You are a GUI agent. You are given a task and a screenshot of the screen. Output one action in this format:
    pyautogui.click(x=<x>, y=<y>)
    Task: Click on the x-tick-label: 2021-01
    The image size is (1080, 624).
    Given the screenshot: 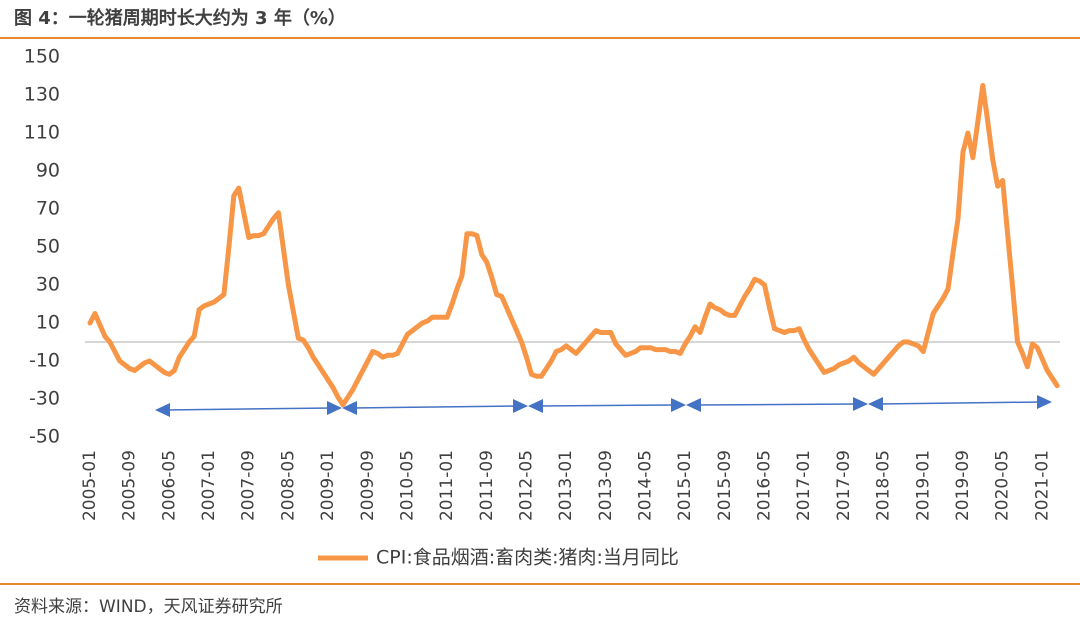 What is the action you would take?
    pyautogui.click(x=1042, y=485)
    